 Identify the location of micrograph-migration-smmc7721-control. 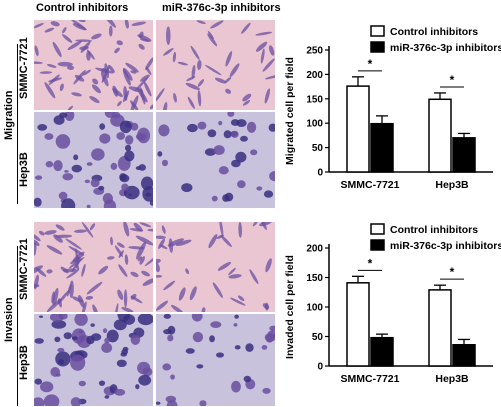
(93, 65).